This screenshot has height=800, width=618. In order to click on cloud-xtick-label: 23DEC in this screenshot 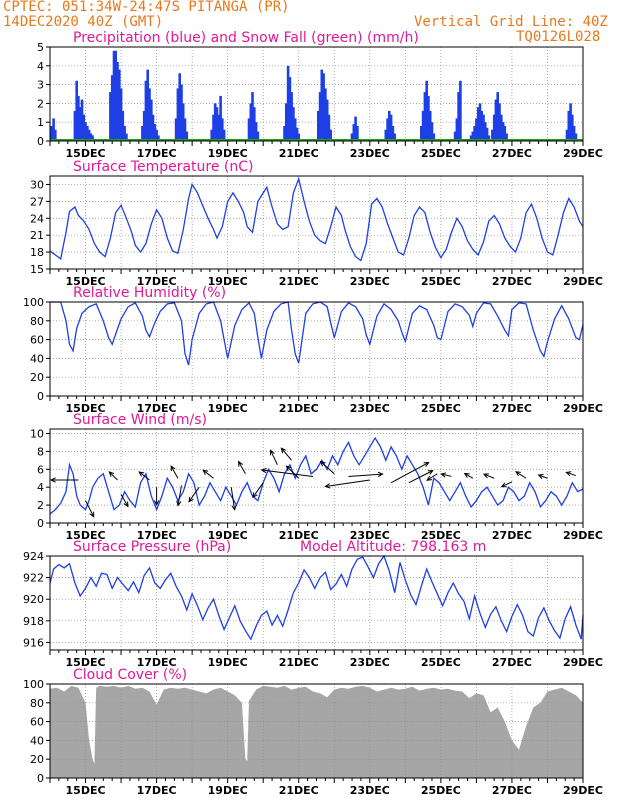, I will do `click(370, 790)`.